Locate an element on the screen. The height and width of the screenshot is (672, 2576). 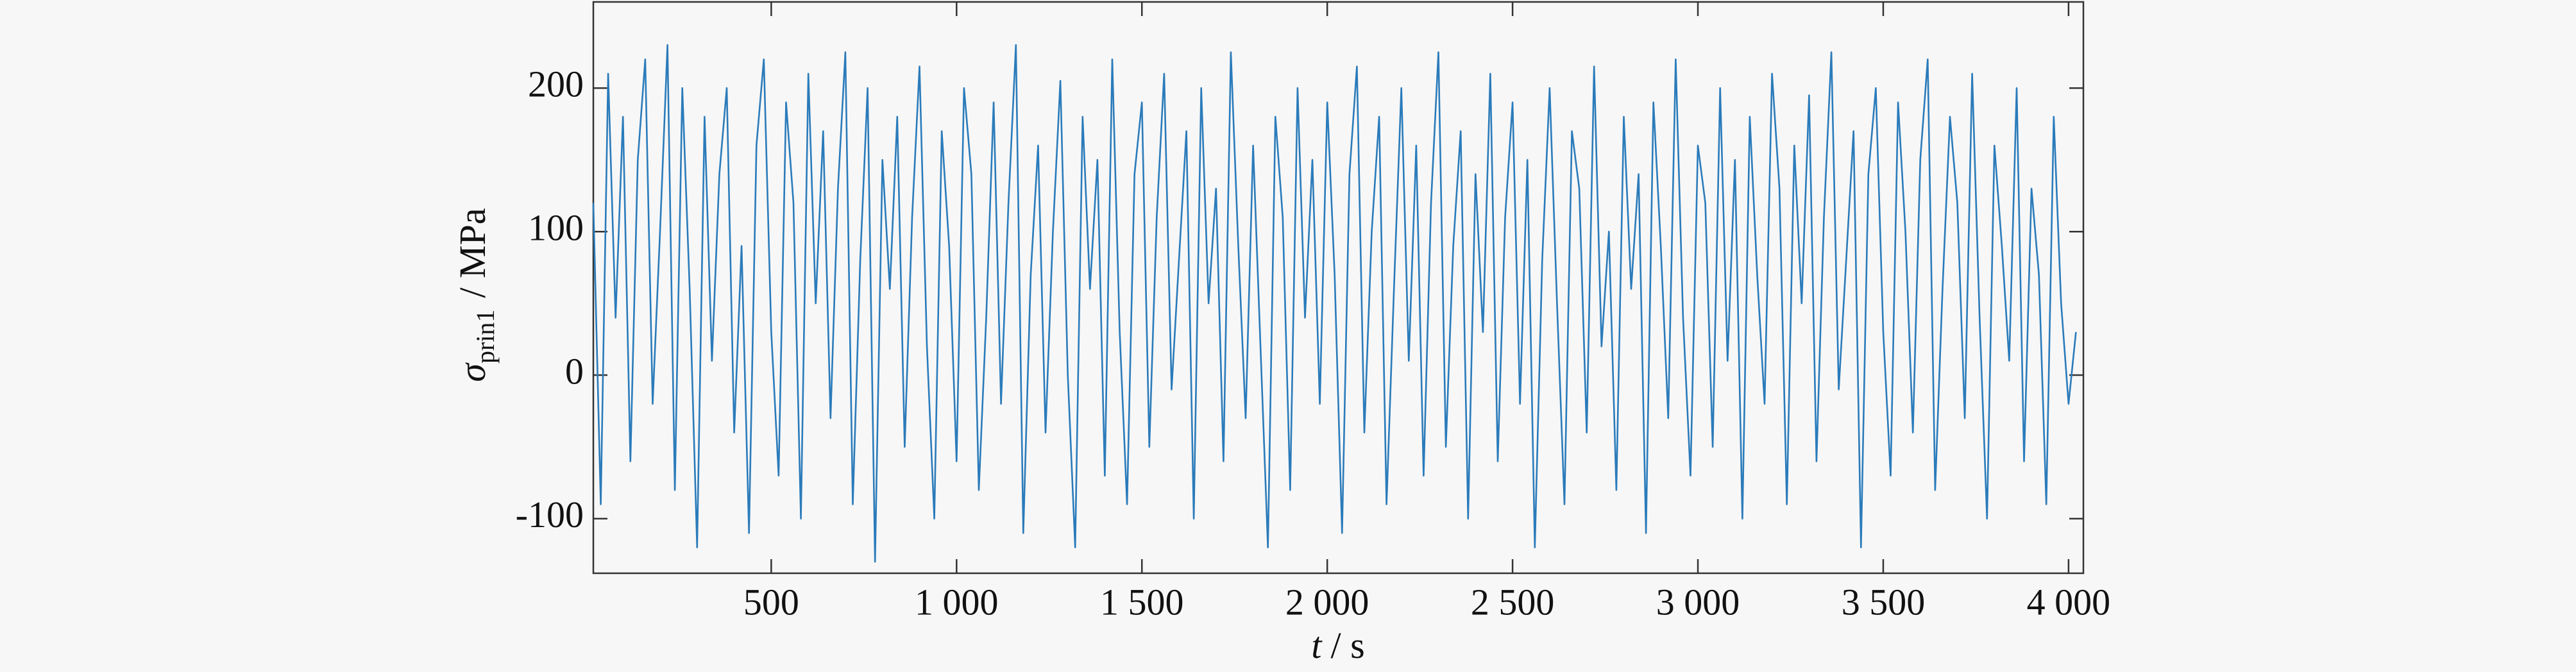
x-tick-label: 1 000 is located at coordinates (957, 602).